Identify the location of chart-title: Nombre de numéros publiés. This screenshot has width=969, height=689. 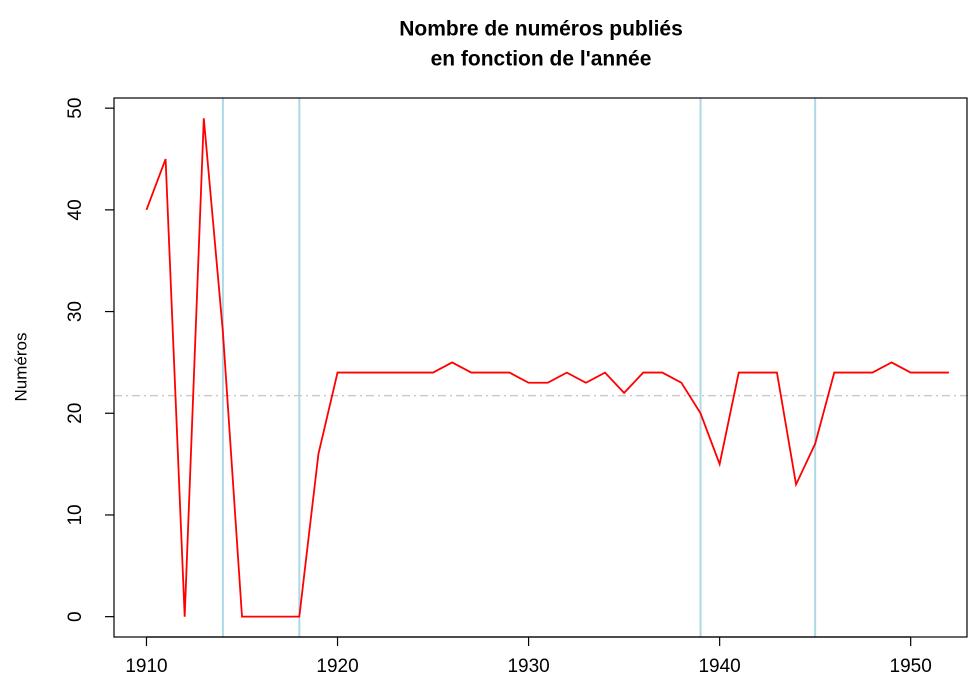
(541, 29).